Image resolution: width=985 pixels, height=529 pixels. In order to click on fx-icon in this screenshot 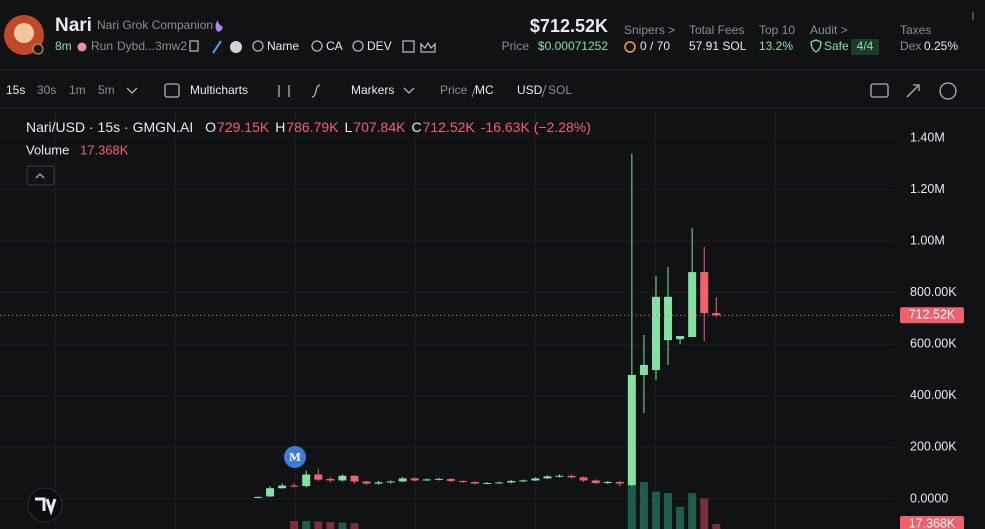, I will do `click(316, 91)`.